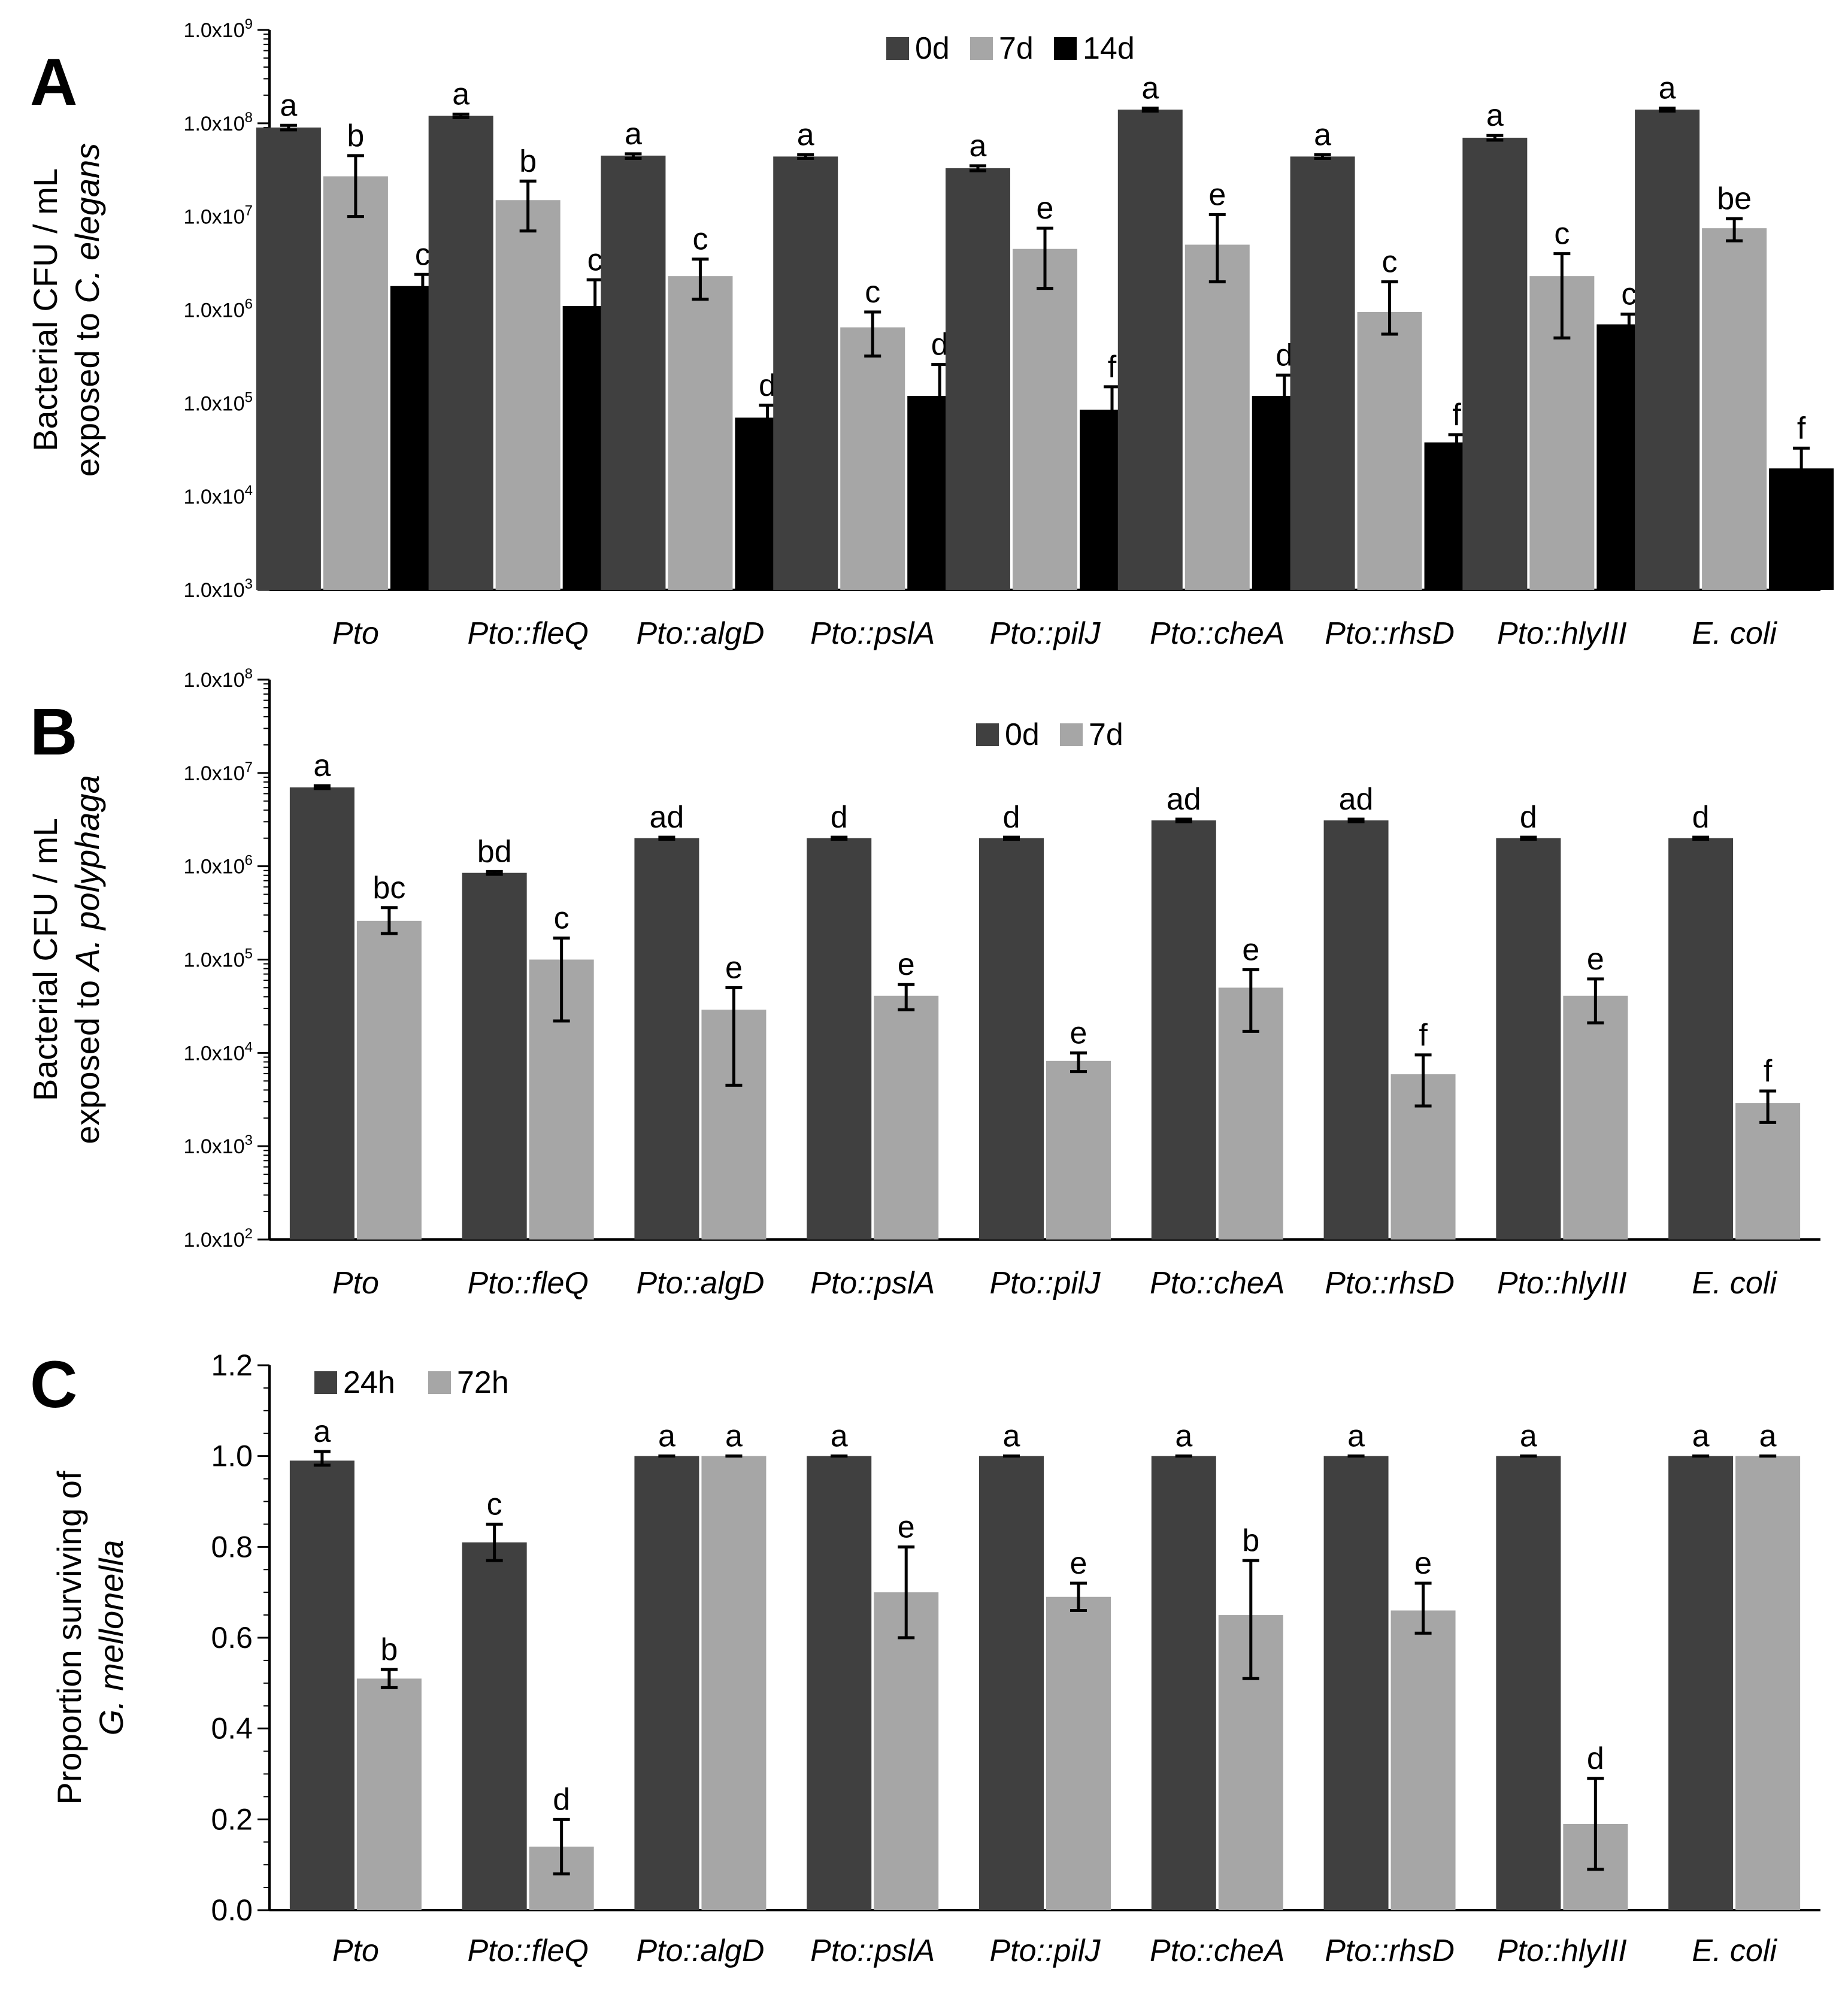  What do you see at coordinates (66, 310) in the screenshot?
I see `y-axis-label: Bacterial CFU / mL exposed to C. elegans` at bounding box center [66, 310].